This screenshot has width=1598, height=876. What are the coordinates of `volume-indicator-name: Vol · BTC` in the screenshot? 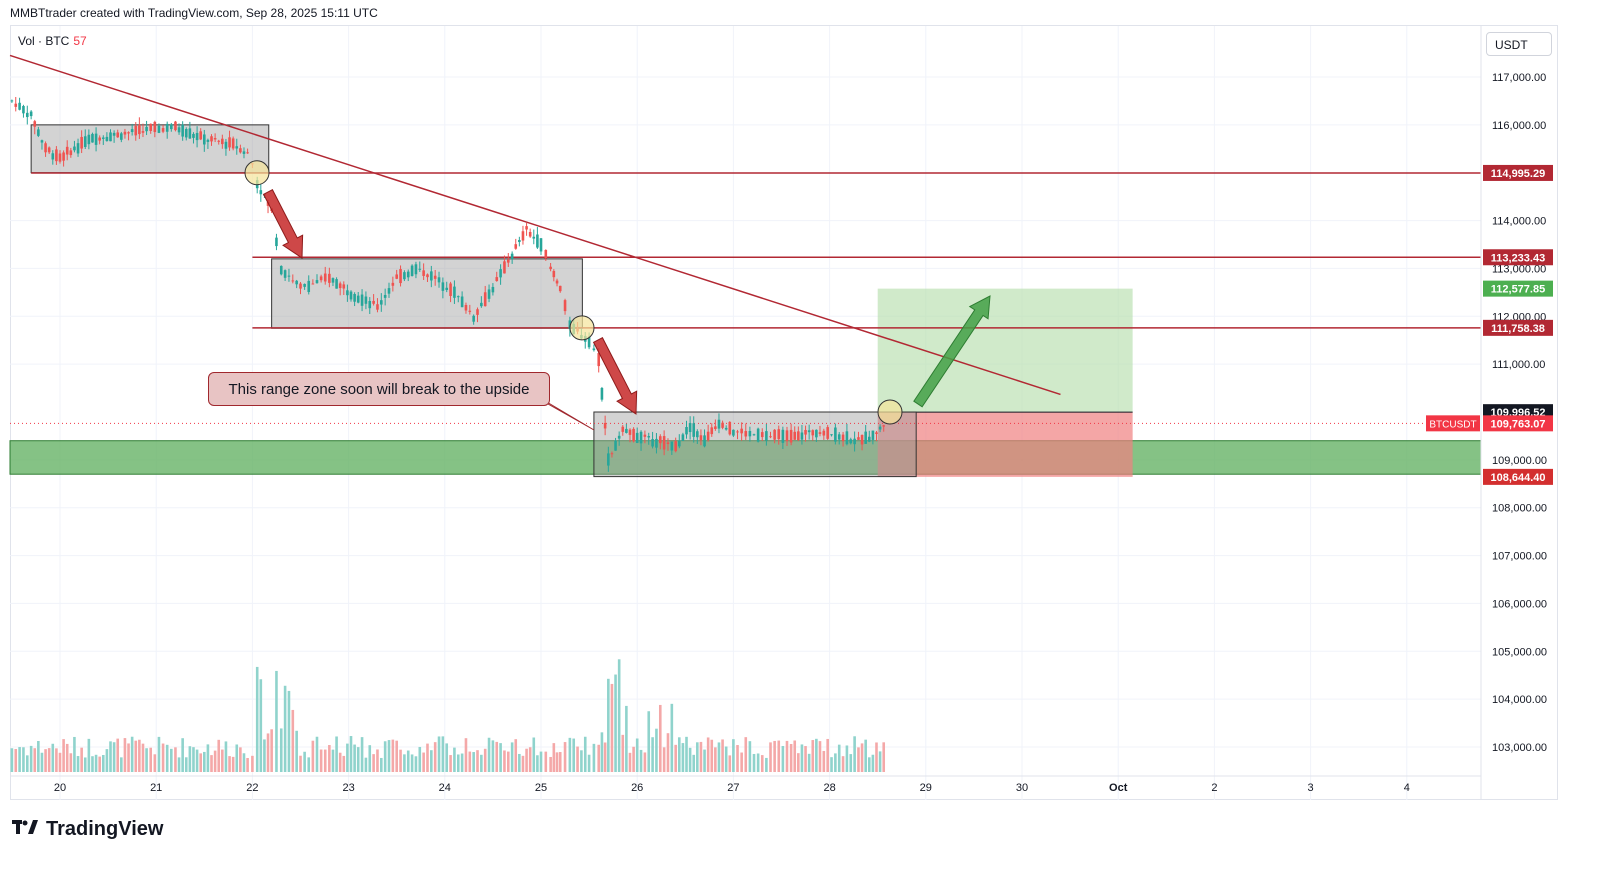 It's located at (44, 41).